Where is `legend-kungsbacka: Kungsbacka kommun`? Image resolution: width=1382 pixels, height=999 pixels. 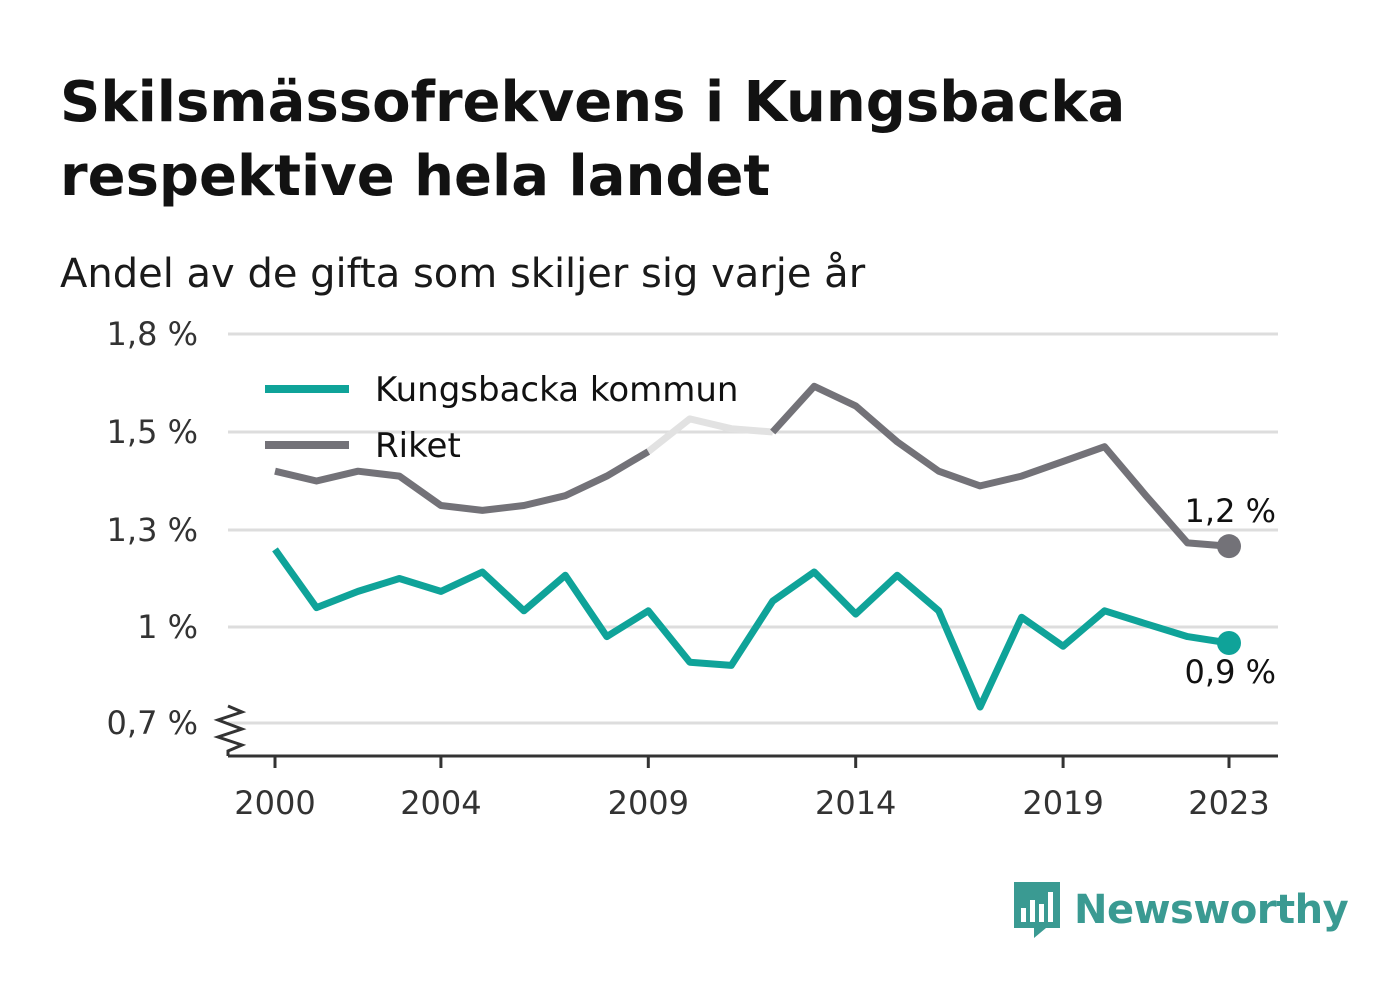 legend-kungsbacka: Kungsbacka kommun is located at coordinates (501, 390).